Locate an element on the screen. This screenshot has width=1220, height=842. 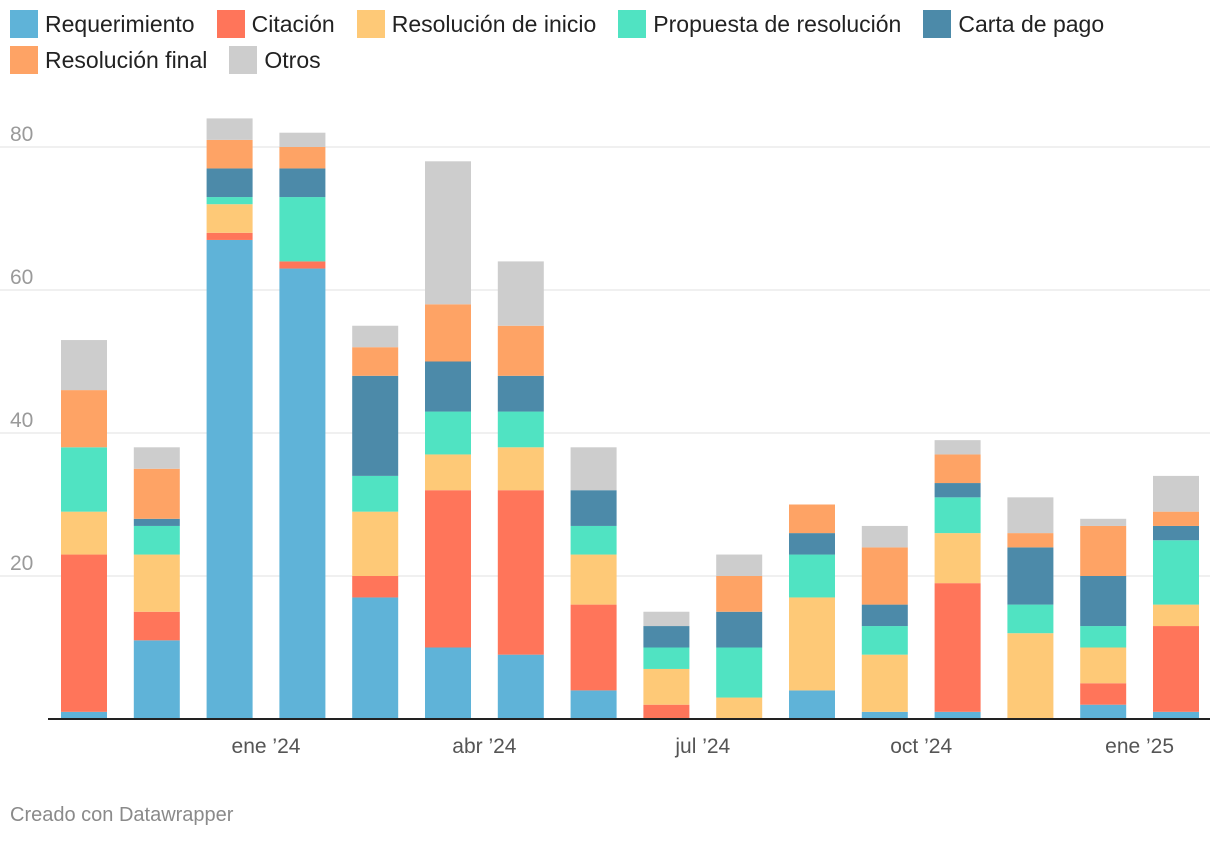
y-tick-label: 60 is located at coordinates (21, 277).